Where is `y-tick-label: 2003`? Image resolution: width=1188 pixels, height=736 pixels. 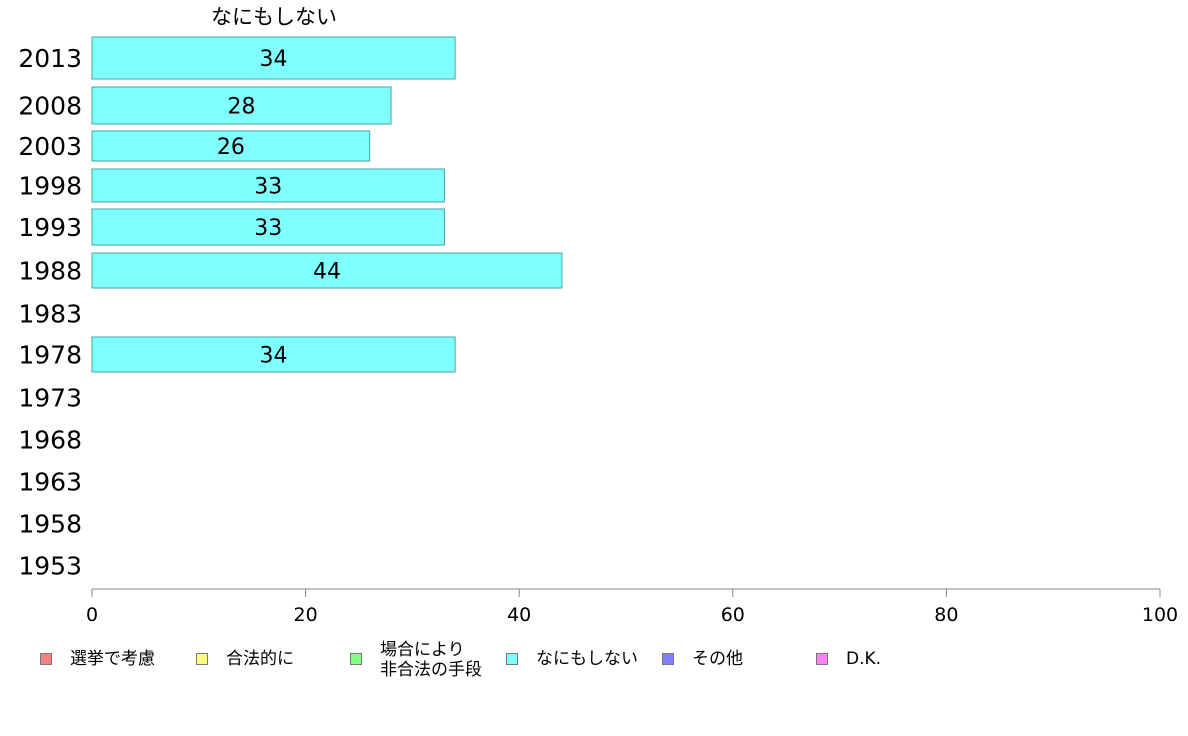 y-tick-label: 2003 is located at coordinates (50, 146).